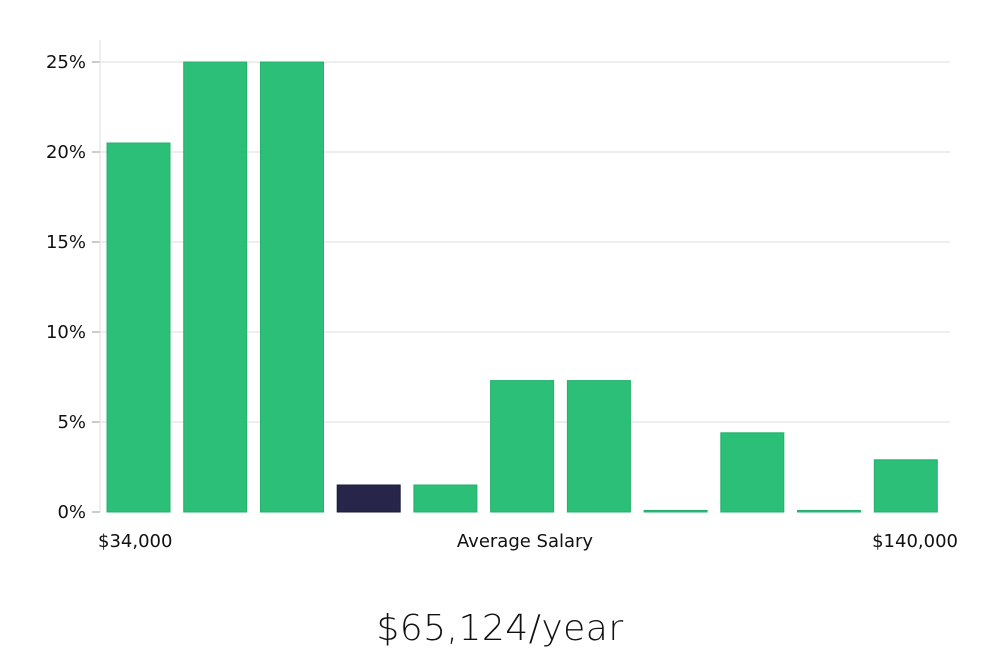 The height and width of the screenshot is (660, 1000). Describe the element at coordinates (73, 287) in the screenshot. I see `y-axis-ticks: 0% 5% 10% 15% 20% 25%` at that location.